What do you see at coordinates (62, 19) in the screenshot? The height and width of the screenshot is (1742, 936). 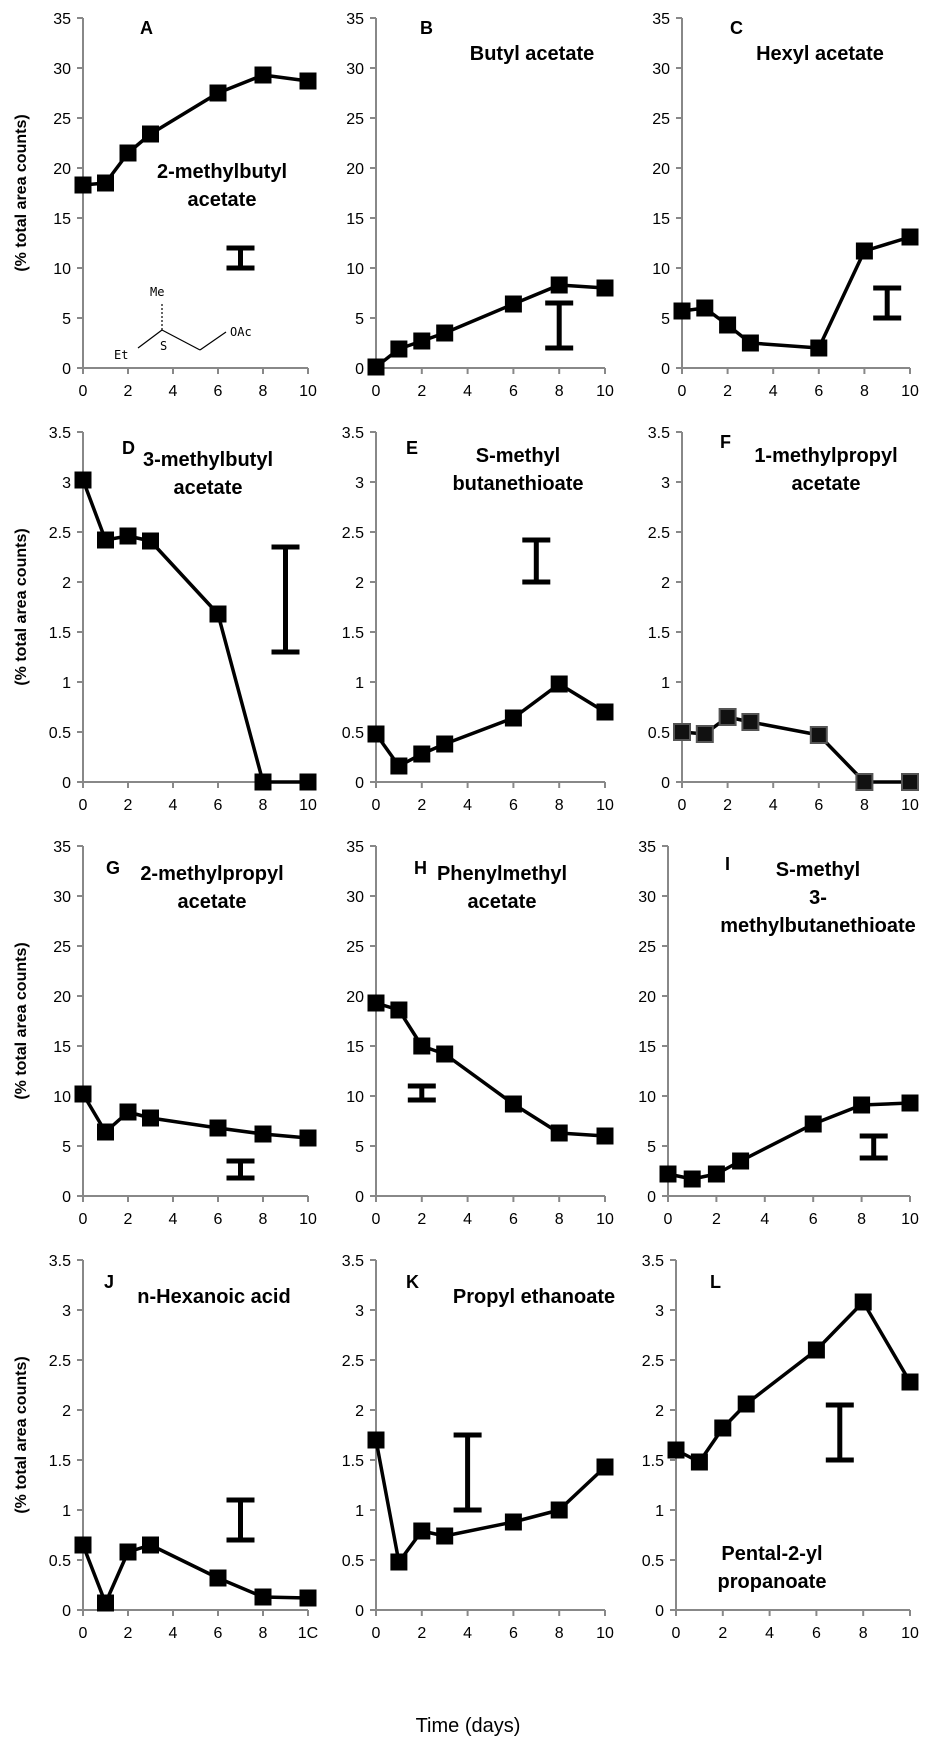 I see `y-tick-label: 35` at bounding box center [62, 19].